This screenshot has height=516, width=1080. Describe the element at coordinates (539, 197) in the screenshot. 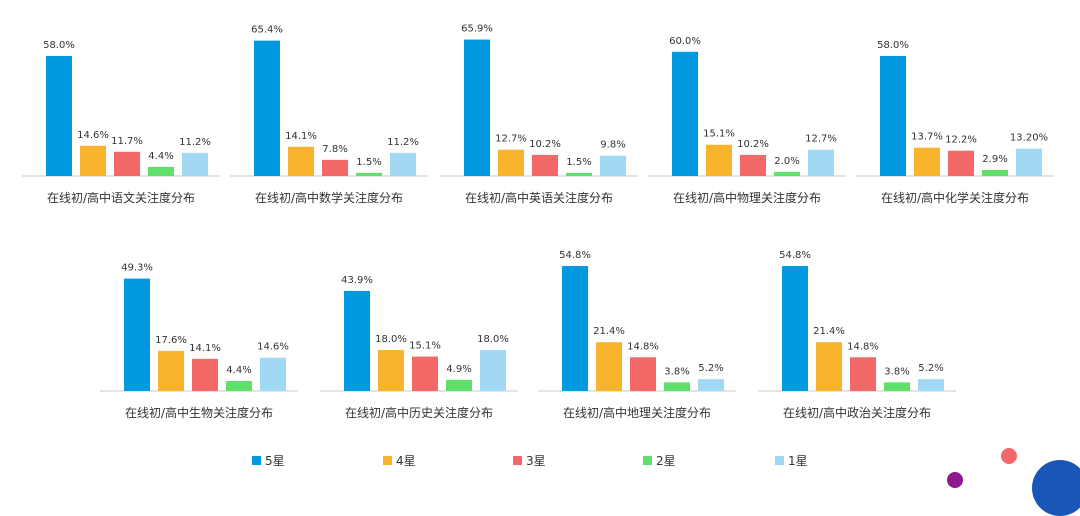

I see `chart-title: 在线初/高中英语关注度分布` at that location.